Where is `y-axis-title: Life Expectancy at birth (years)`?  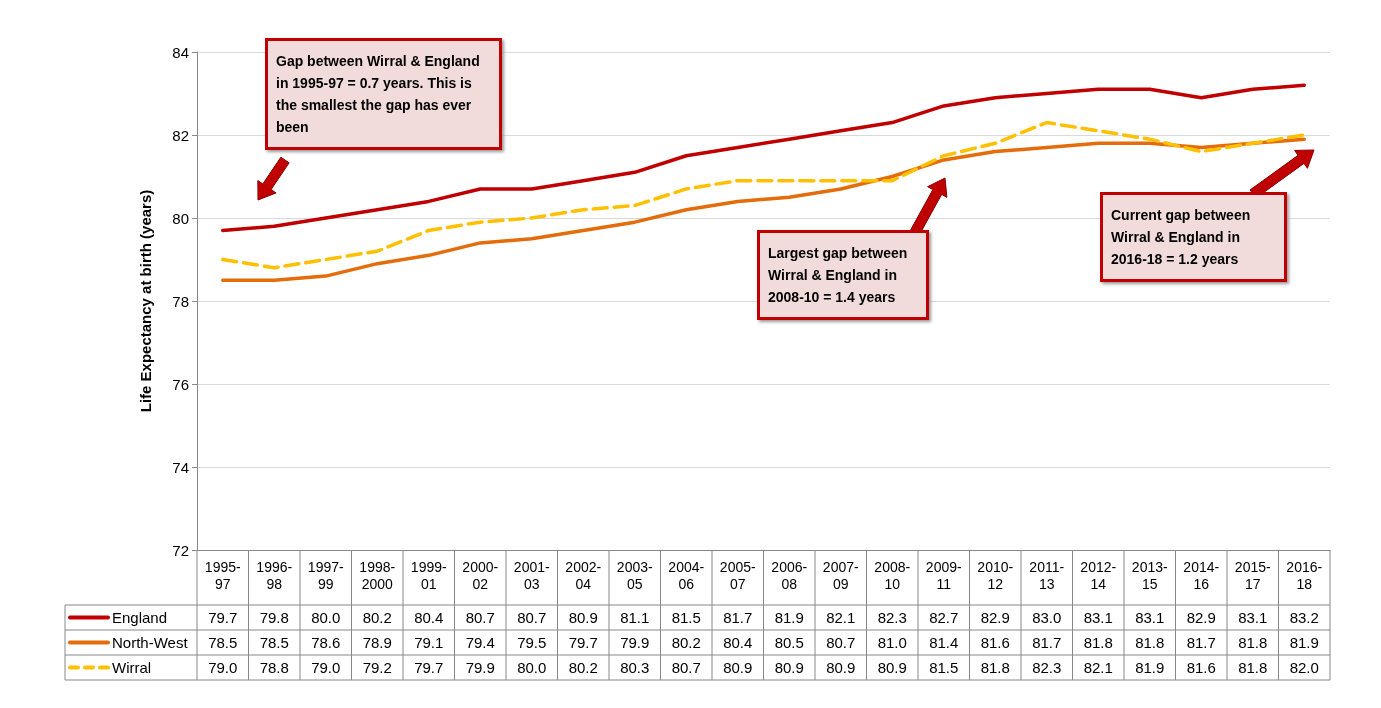 y-axis-title: Life Expectancy at birth (years) is located at coordinates (145, 301).